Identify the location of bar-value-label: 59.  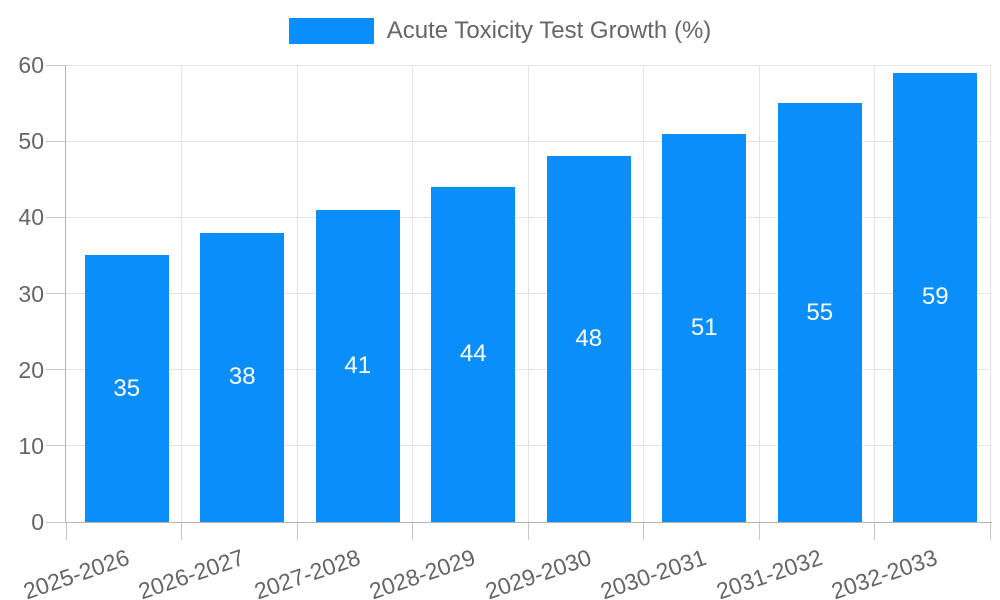
(935, 297).